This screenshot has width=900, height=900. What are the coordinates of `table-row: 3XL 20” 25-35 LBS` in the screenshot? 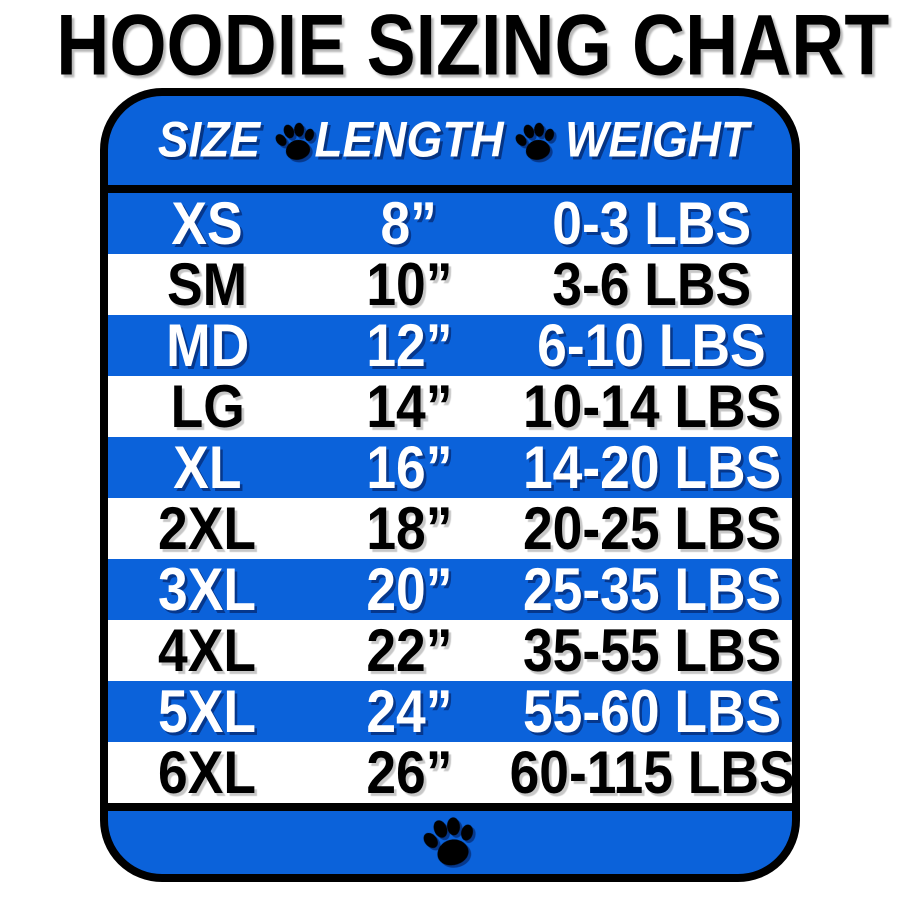 It's located at (450, 589).